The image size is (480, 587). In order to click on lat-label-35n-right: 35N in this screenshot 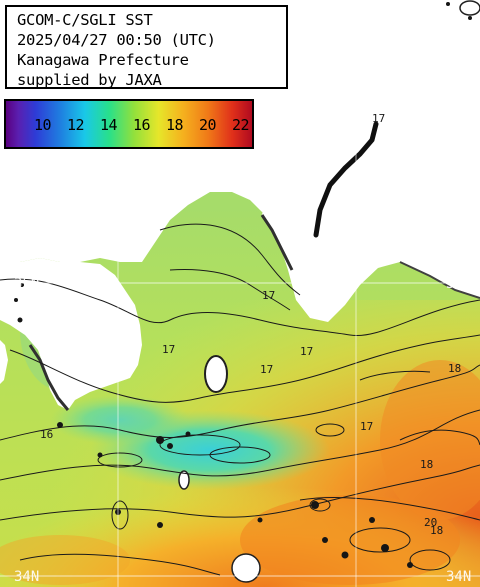, I will do `click(459, 284)`.